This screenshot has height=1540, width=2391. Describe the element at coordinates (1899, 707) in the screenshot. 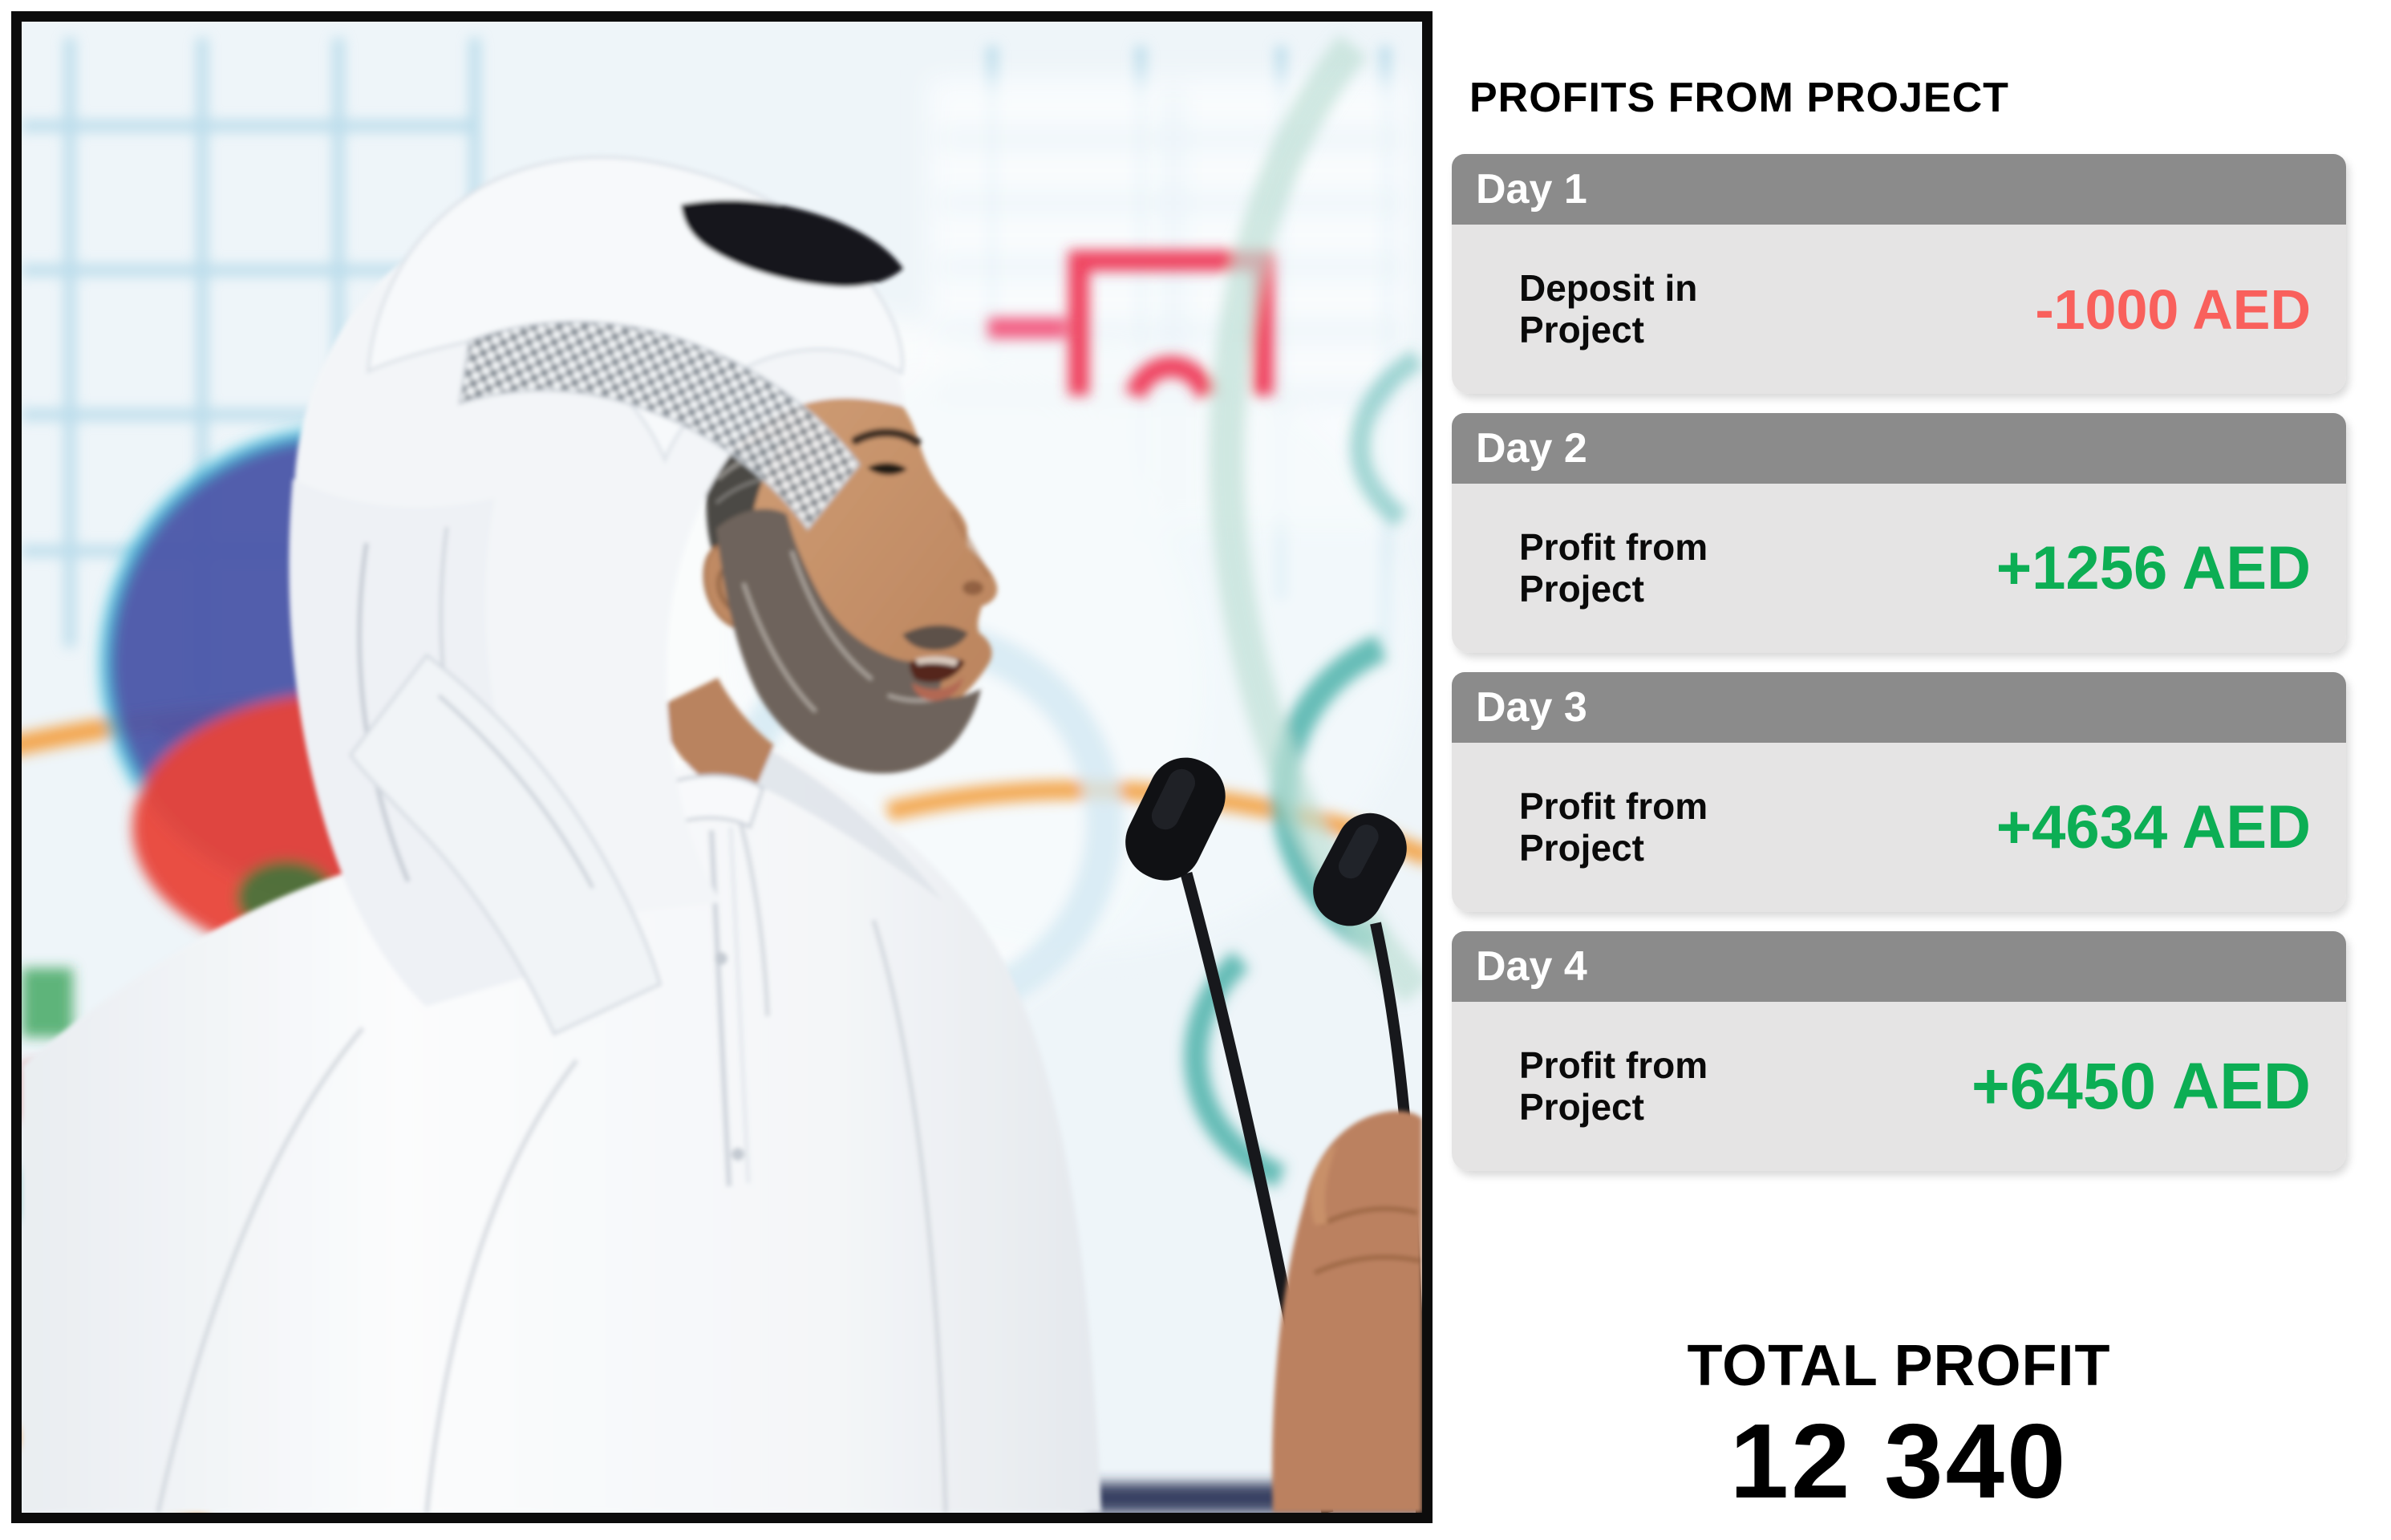

I see `day-3-header: Day 3` at that location.